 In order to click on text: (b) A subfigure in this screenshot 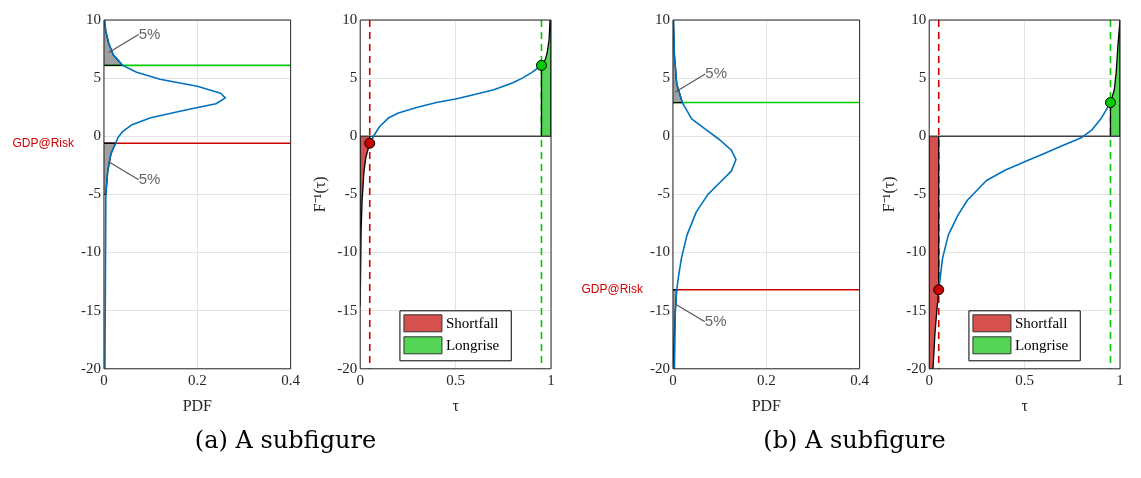, I will do `click(854, 440)`.